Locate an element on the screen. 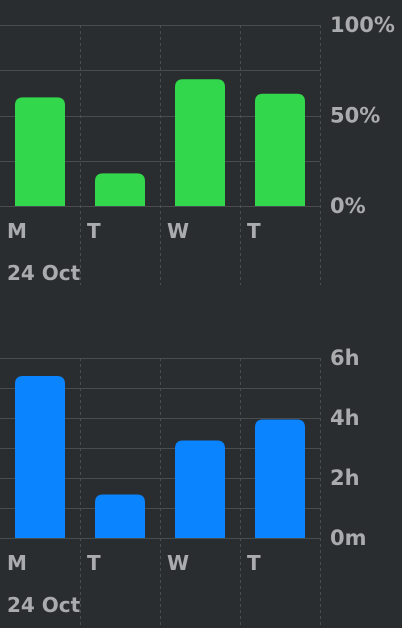  y-tick-label: 6h is located at coordinates (345, 358).